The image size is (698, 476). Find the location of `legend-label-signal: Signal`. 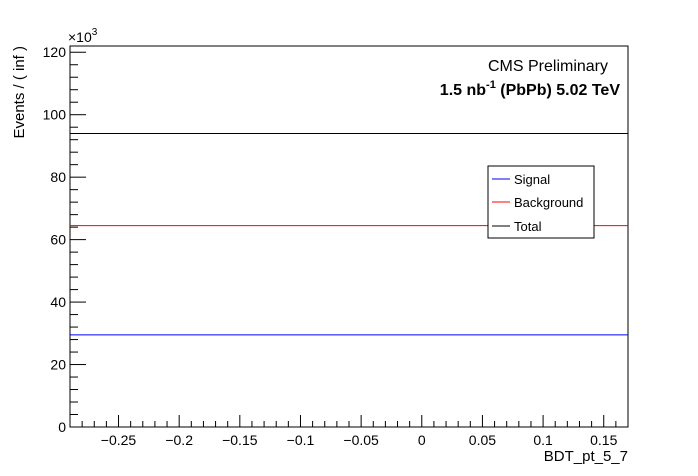

legend-label-signal: Signal is located at coordinates (532, 179).